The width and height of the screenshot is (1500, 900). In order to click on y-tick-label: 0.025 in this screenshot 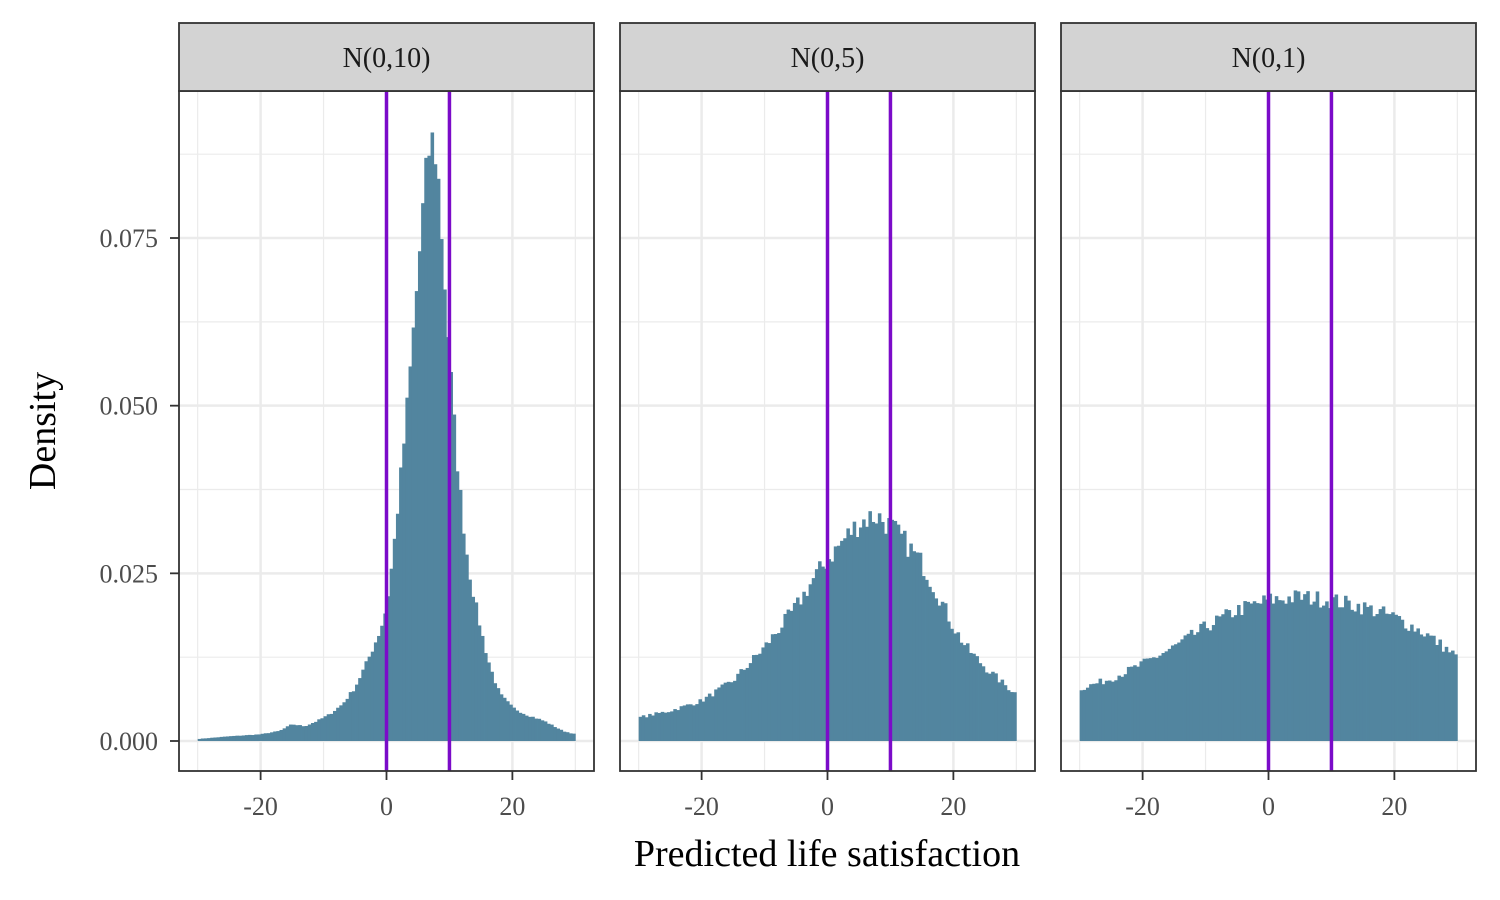, I will do `click(129, 573)`.